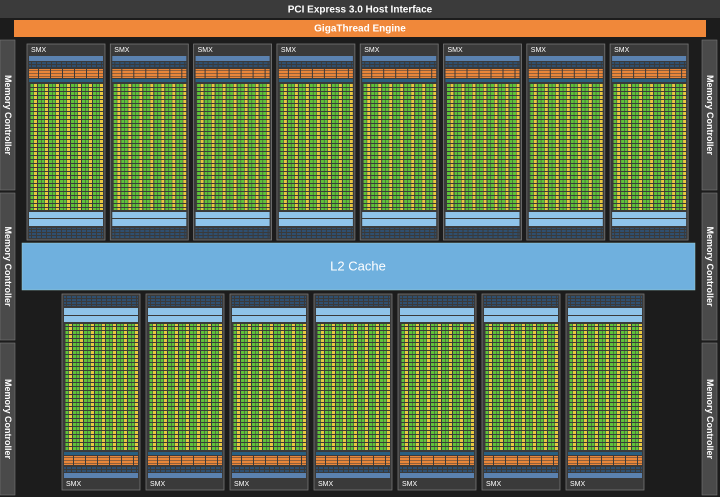 The height and width of the screenshot is (497, 720). I want to click on gigathread-label: GigaThread Engine, so click(360, 29).